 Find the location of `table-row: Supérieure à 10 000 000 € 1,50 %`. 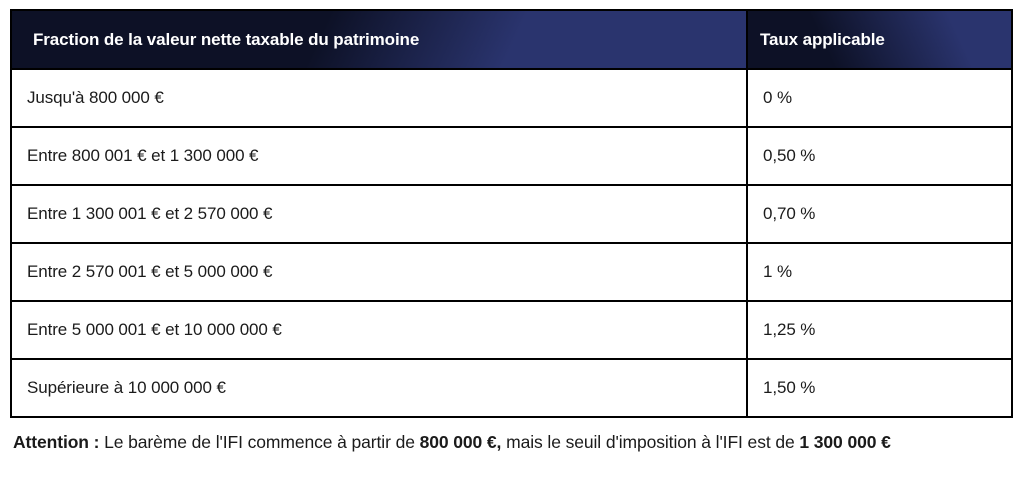

table-row: Supérieure à 10 000 000 € 1,50 % is located at coordinates (511, 388).